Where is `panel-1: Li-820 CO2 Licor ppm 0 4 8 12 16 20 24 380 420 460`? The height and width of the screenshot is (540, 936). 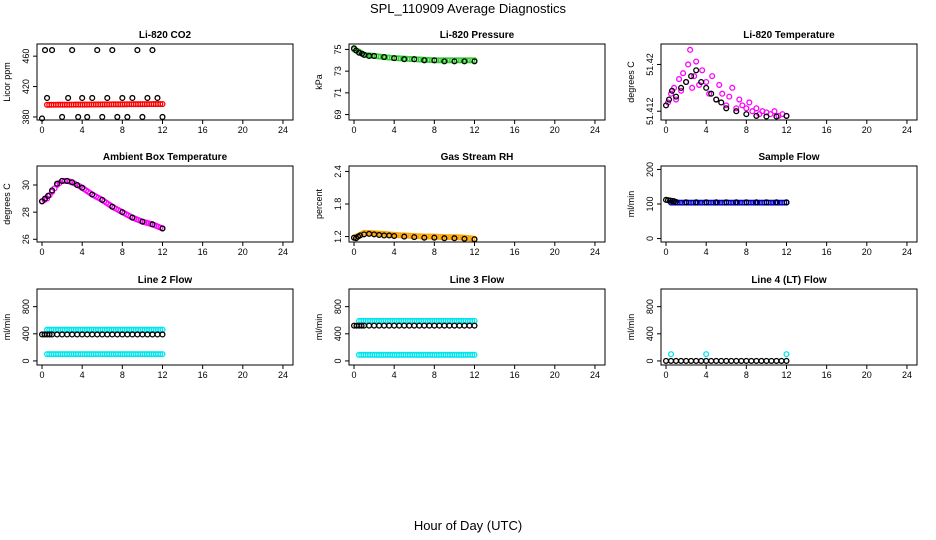
panel-1: Li-820 CO2 Licor ppm 0 4 8 12 16 20 24 380 420 460 is located at coordinates (148, 82).